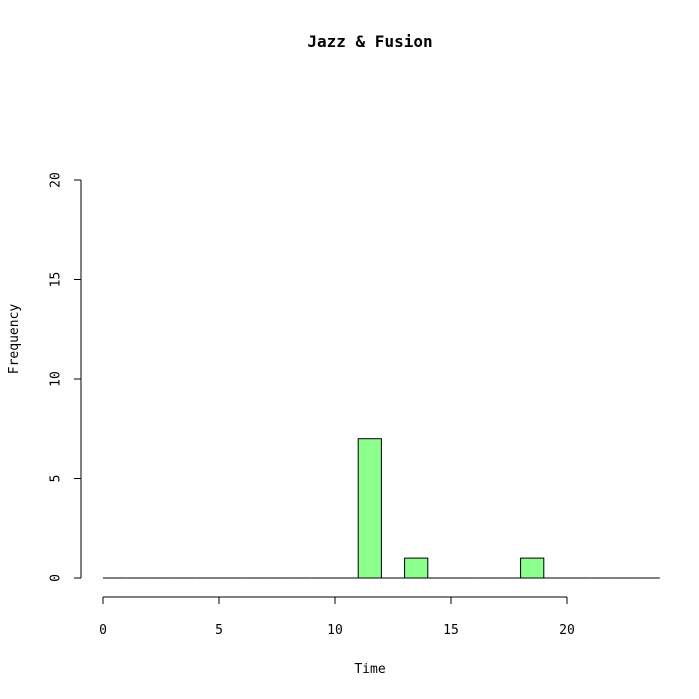 This screenshot has width=699, height=699. Describe the element at coordinates (369, 41) in the screenshot. I see `chart-title: Jazz & Fusion` at that location.